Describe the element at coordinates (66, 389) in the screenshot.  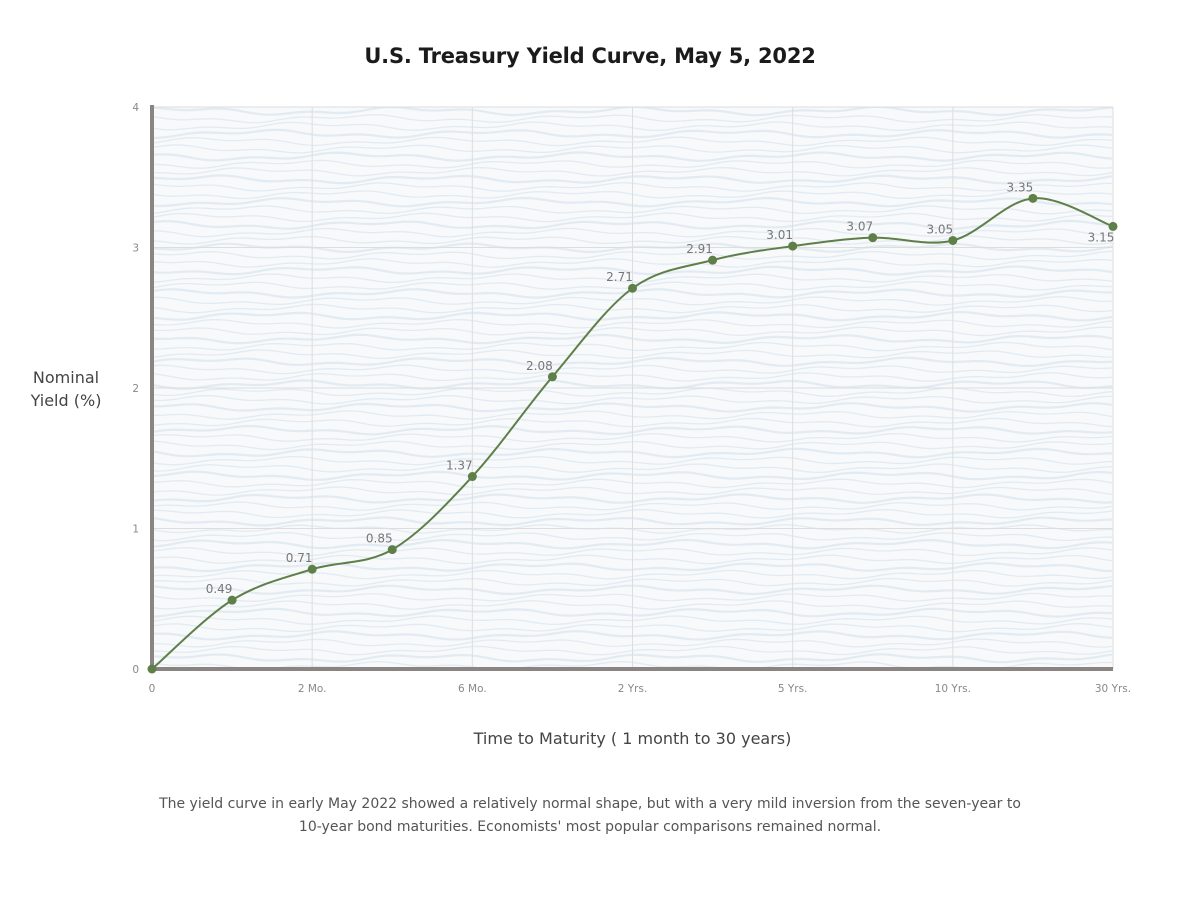
I see `y-axis-label: Nominal Yield (%)` at that location.